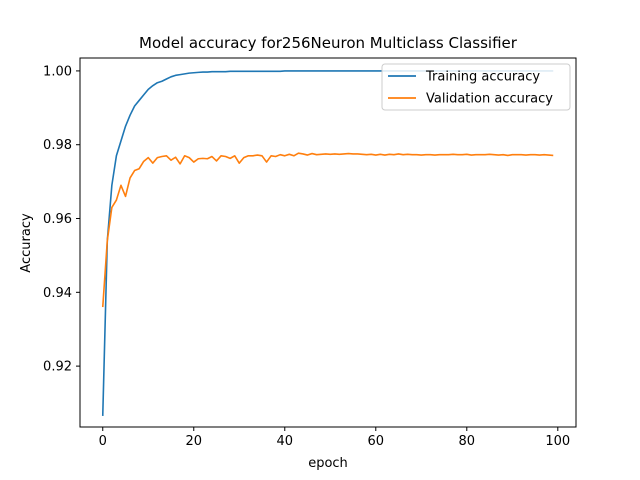  Describe the element at coordinates (334, 438) in the screenshot. I see `x-axis: 0 20 40 60 80 100` at that location.